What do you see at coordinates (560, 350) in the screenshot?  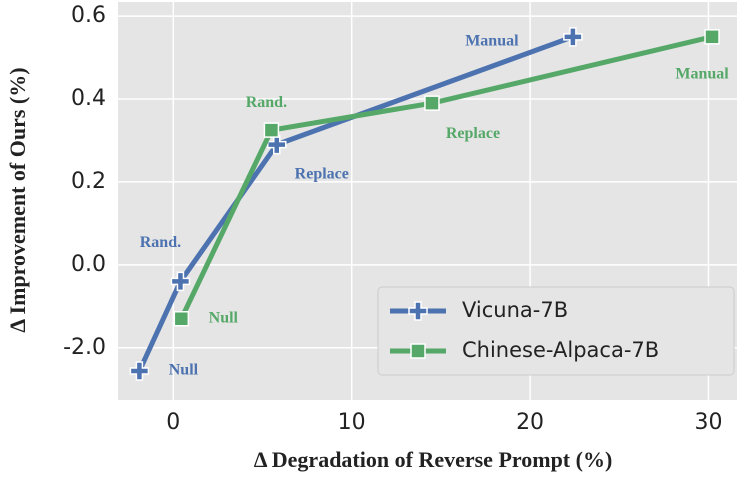 I see `legend-label: Chinese-Alpaca-7B` at bounding box center [560, 350].